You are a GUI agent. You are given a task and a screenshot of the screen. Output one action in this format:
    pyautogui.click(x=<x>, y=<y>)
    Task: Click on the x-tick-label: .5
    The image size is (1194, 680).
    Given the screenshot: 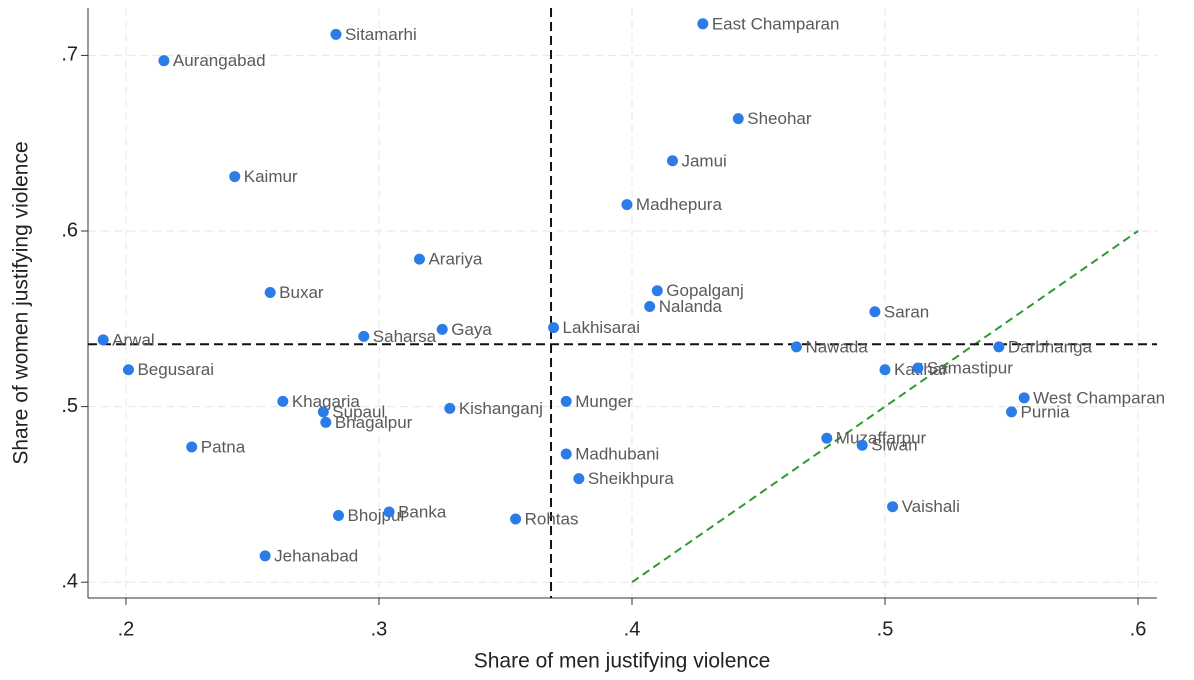 What is the action you would take?
    pyautogui.click(x=885, y=629)
    